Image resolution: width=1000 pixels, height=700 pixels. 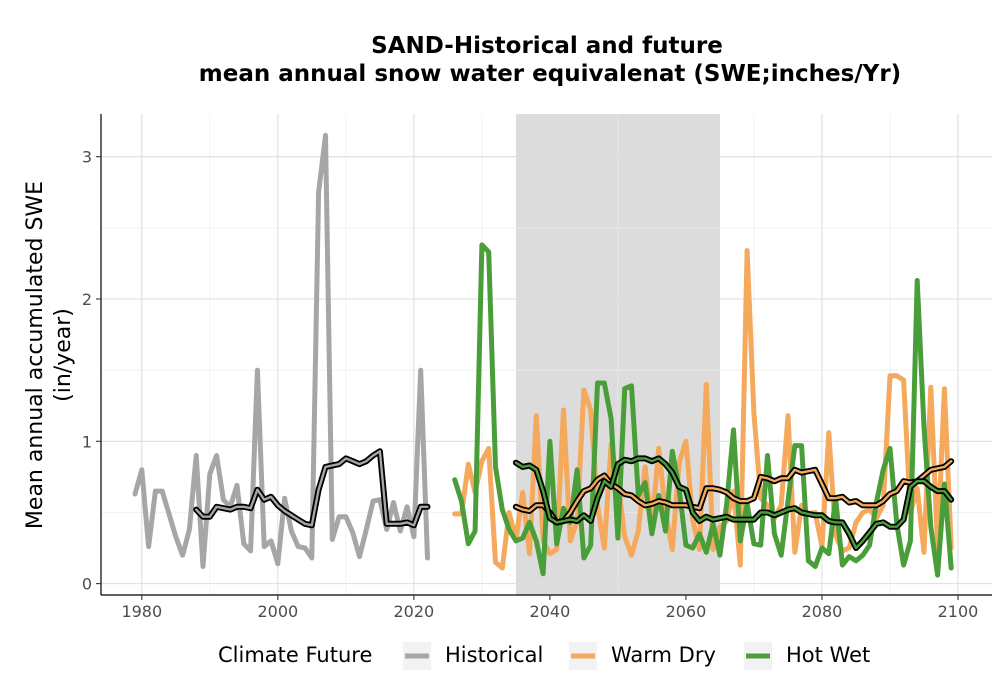 I want to click on smoothed-line-warm-dry, so click(x=733, y=492).